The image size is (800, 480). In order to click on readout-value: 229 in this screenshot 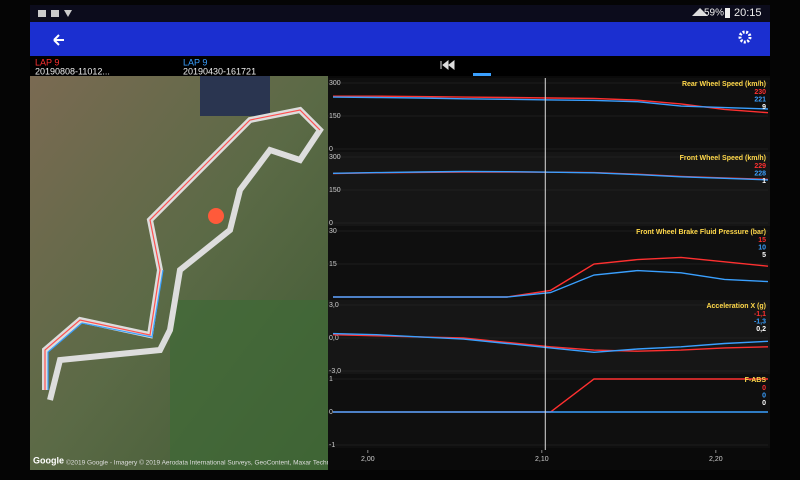, I will do `click(760, 166)`.